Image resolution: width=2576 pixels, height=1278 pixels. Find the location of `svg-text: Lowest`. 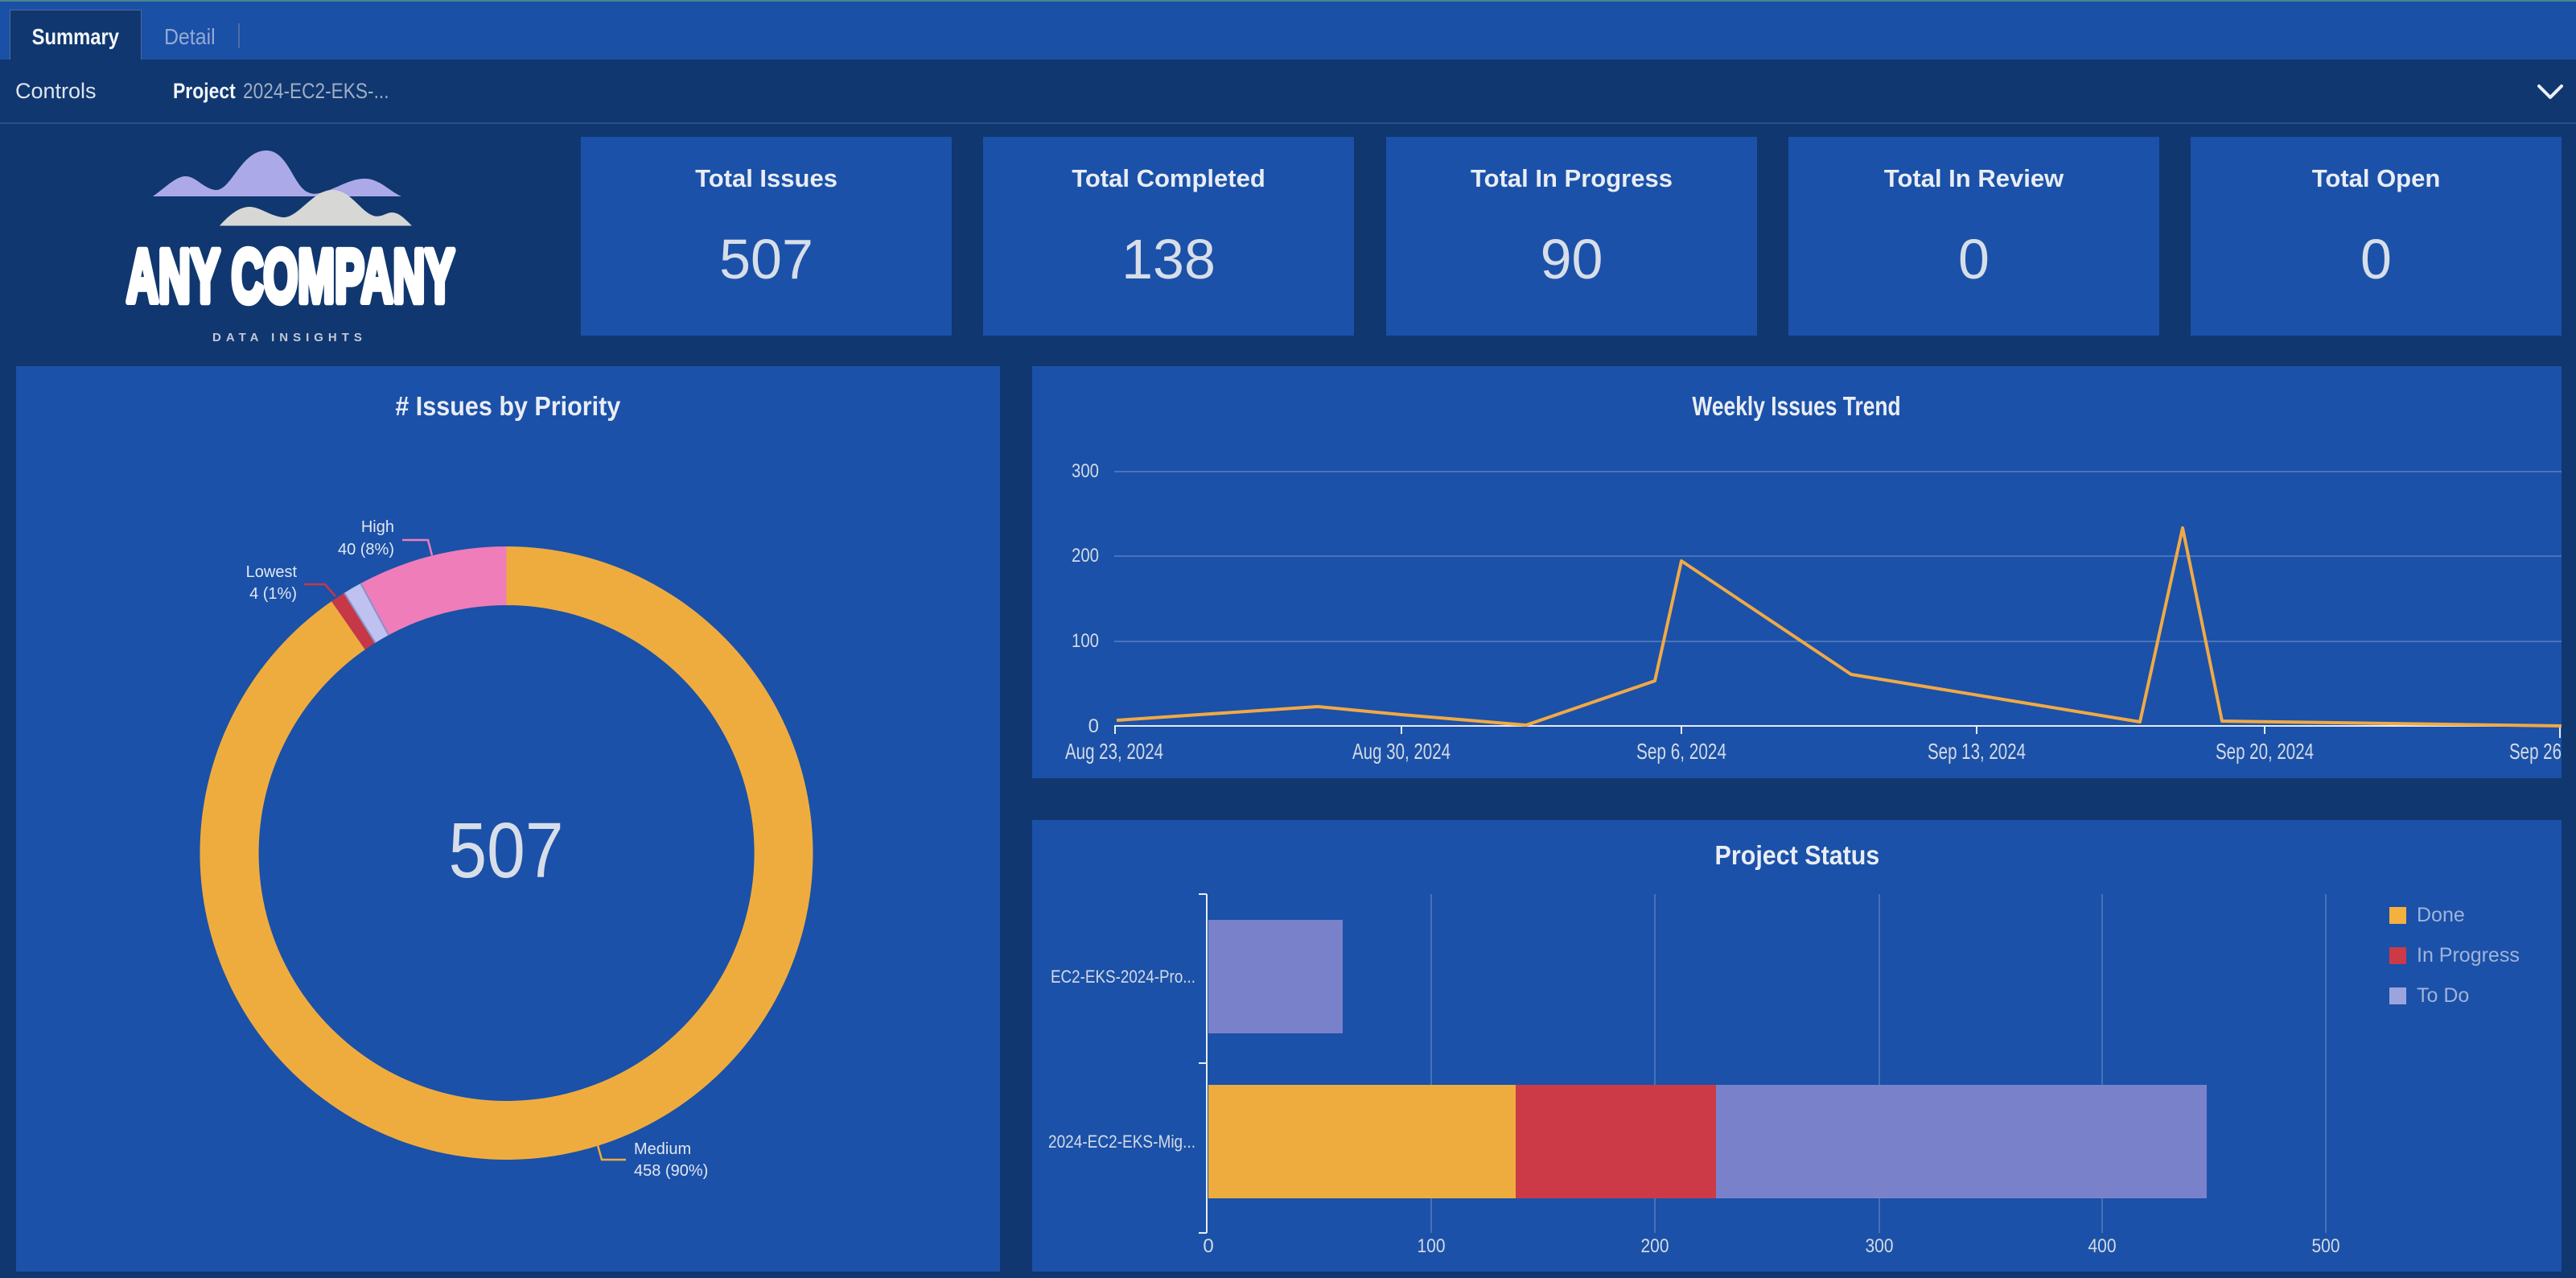

svg-text: Lowest is located at coordinates (272, 572).